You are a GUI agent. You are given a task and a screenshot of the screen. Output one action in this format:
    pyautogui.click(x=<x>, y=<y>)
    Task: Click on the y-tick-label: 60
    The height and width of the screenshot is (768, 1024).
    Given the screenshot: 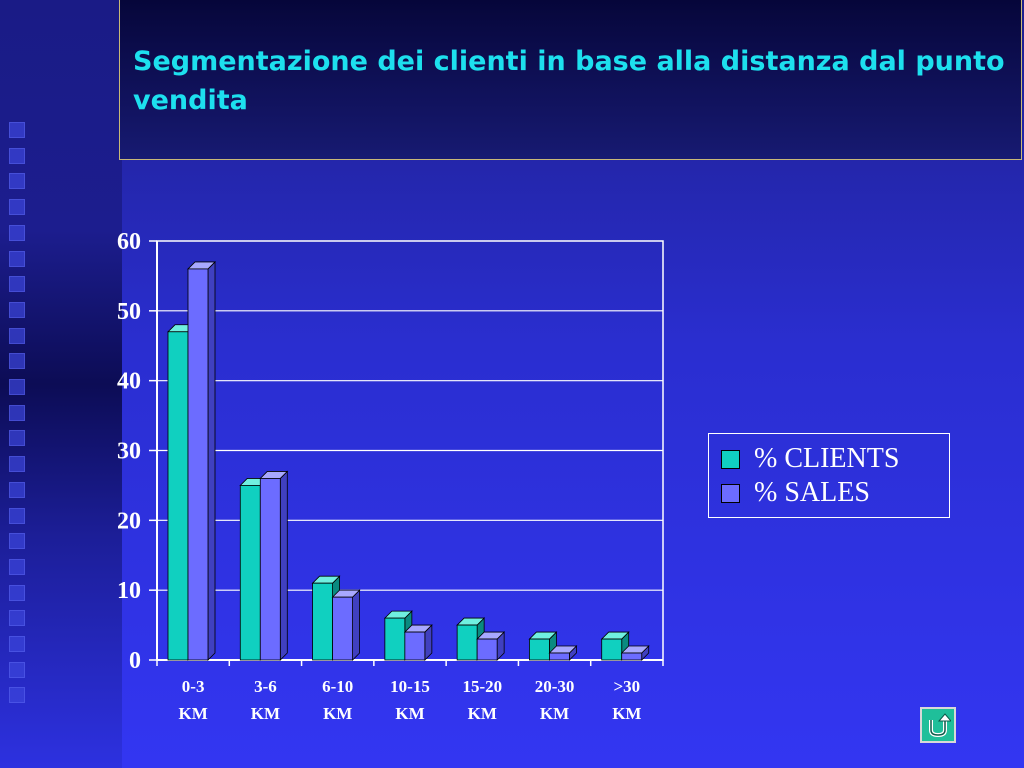 What is the action you would take?
    pyautogui.click(x=129, y=242)
    